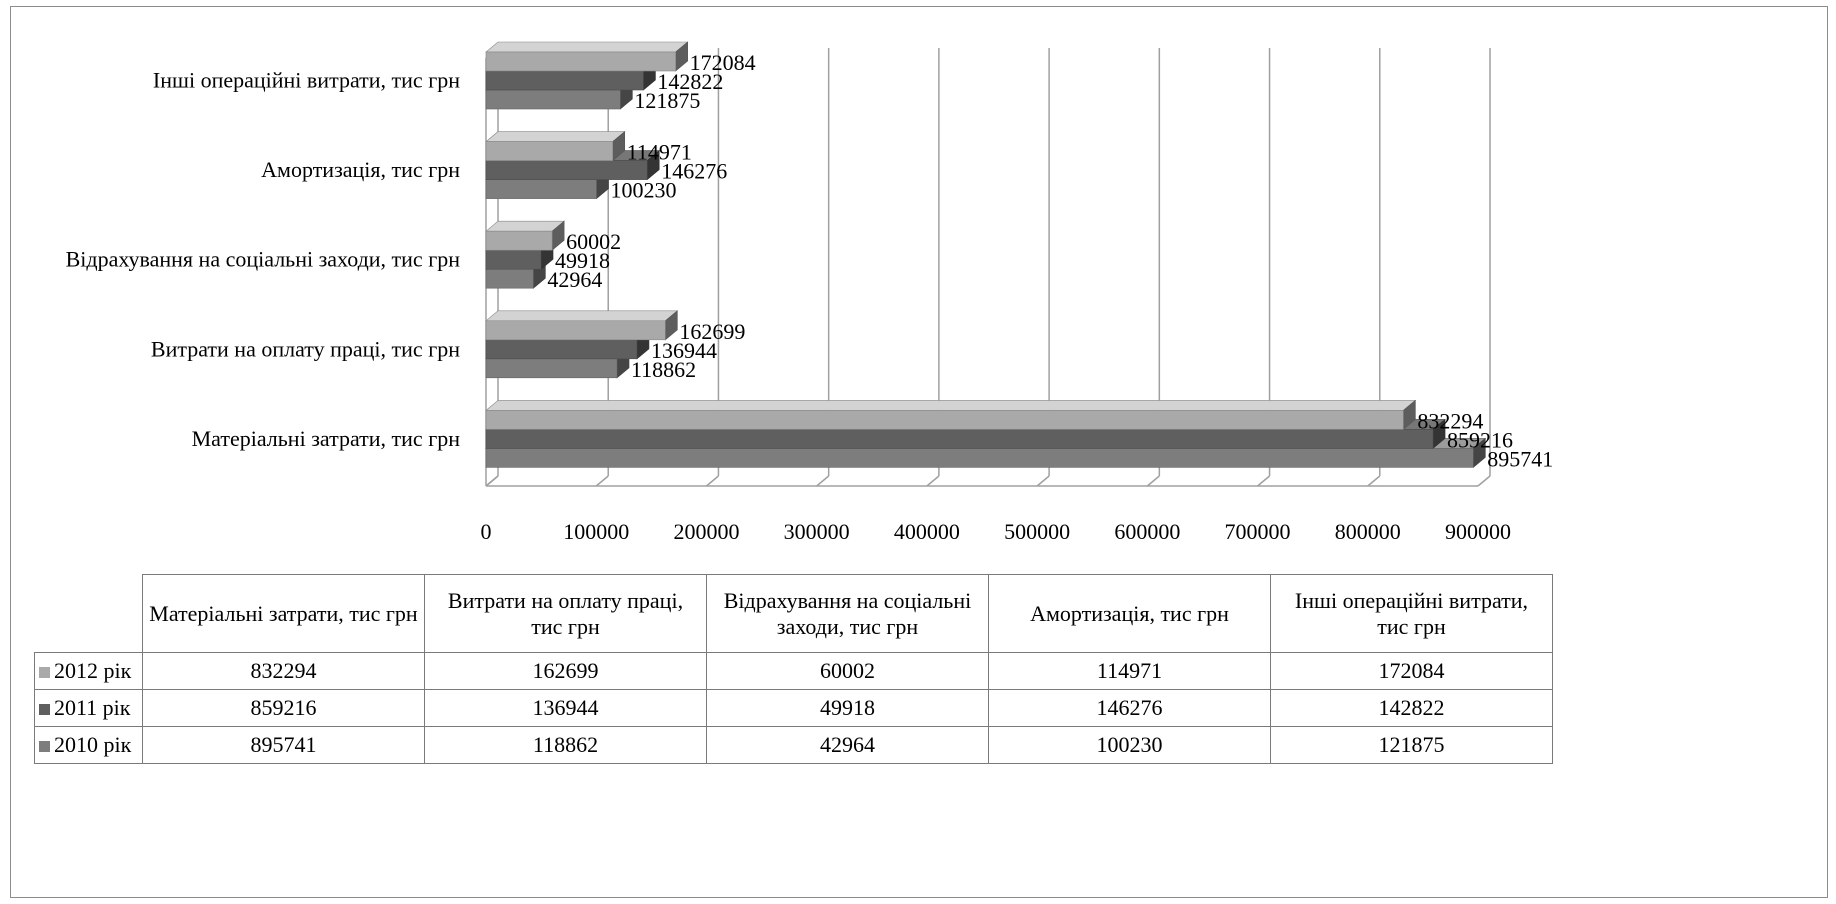 The image size is (1836, 904). Describe the element at coordinates (1147, 531) in the screenshot. I see `x-tick-label: 600000` at that location.